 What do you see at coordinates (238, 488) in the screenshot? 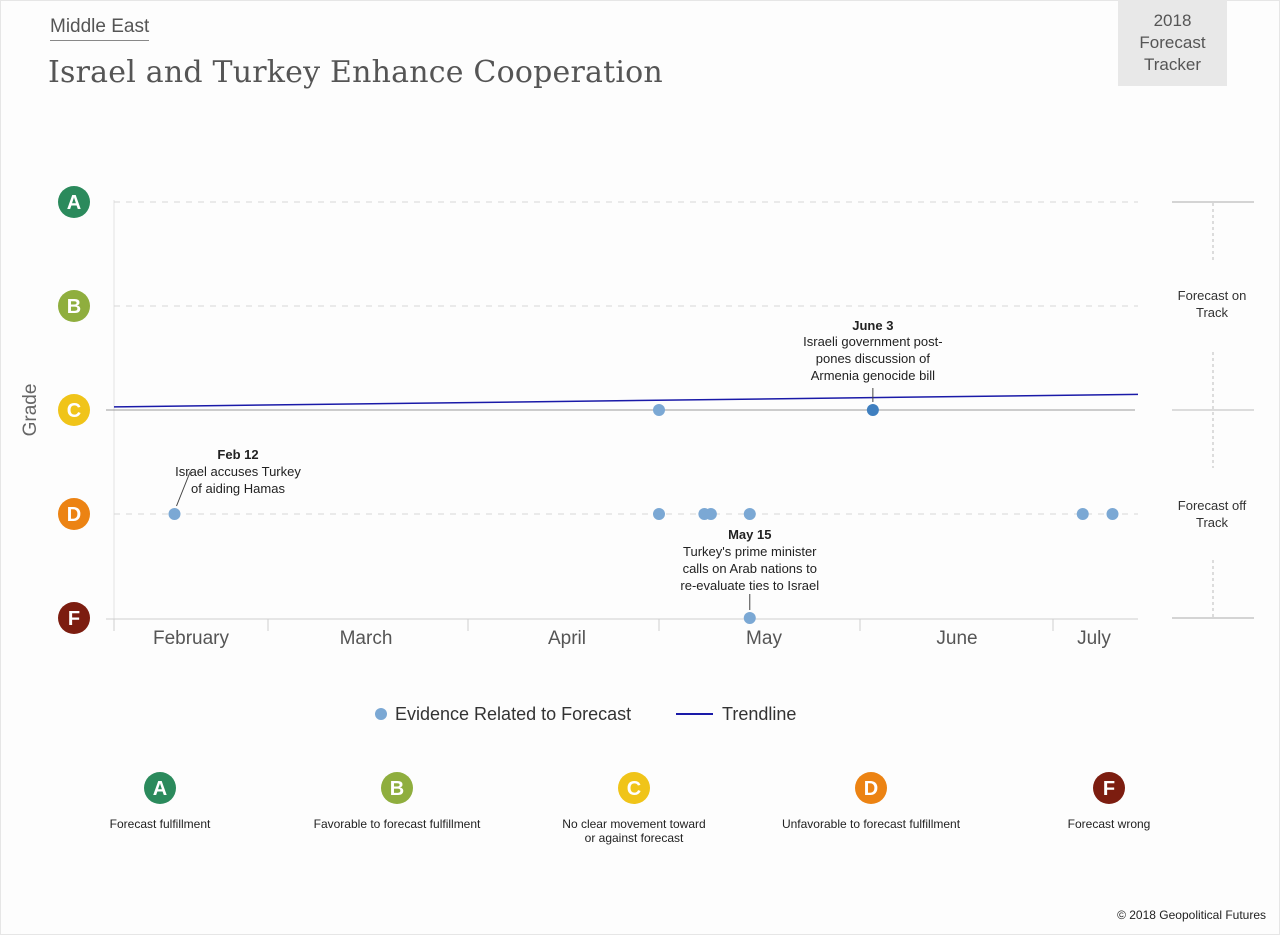
I see `annotation-text: of aiding Hamas` at bounding box center [238, 488].